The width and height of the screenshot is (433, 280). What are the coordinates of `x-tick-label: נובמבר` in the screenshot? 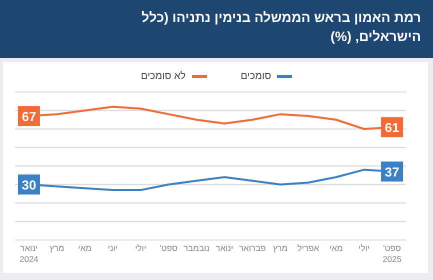 It's located at (196, 248).